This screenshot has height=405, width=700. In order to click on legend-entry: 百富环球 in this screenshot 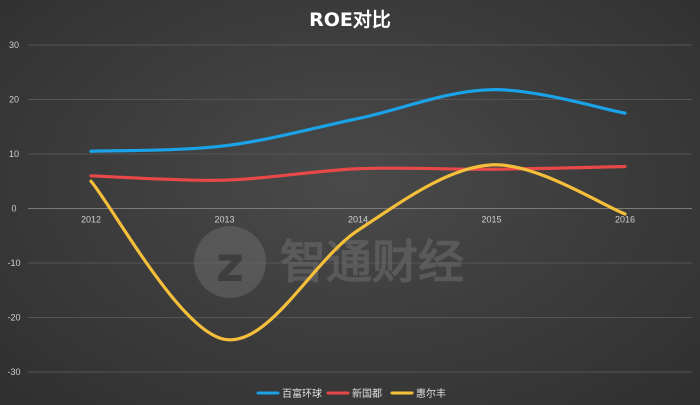, I will do `click(302, 393)`.